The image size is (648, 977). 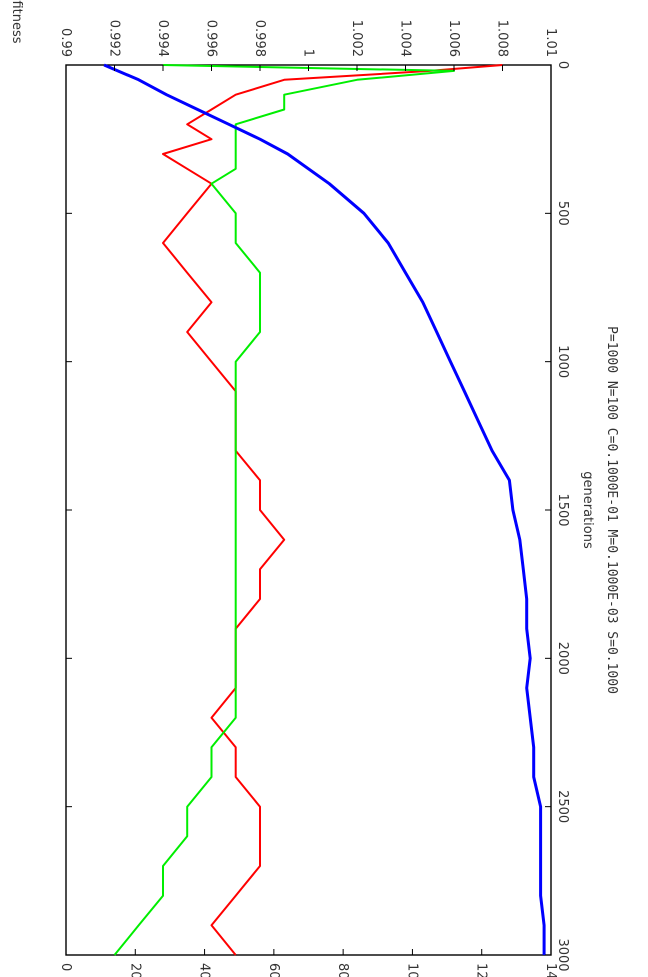 I want to click on y-left-tick-label: 0.992, so click(x=114, y=38).